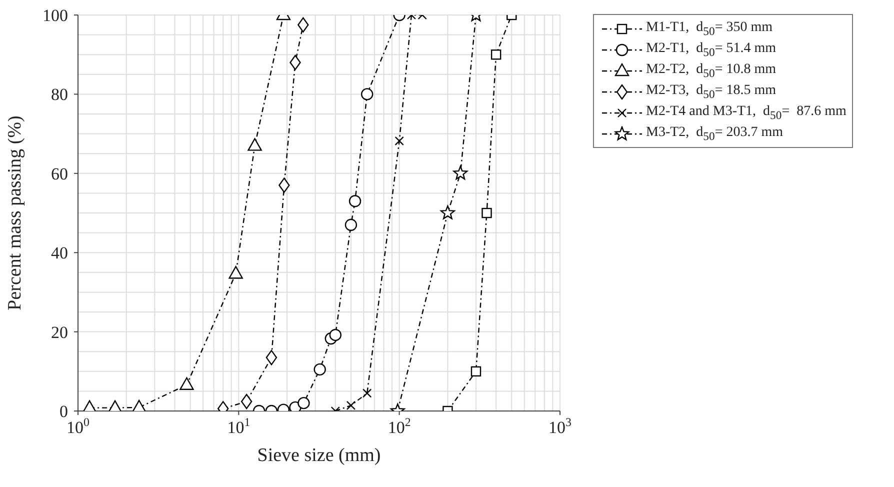  What do you see at coordinates (59, 332) in the screenshot?
I see `y-tick-label: 20` at bounding box center [59, 332].